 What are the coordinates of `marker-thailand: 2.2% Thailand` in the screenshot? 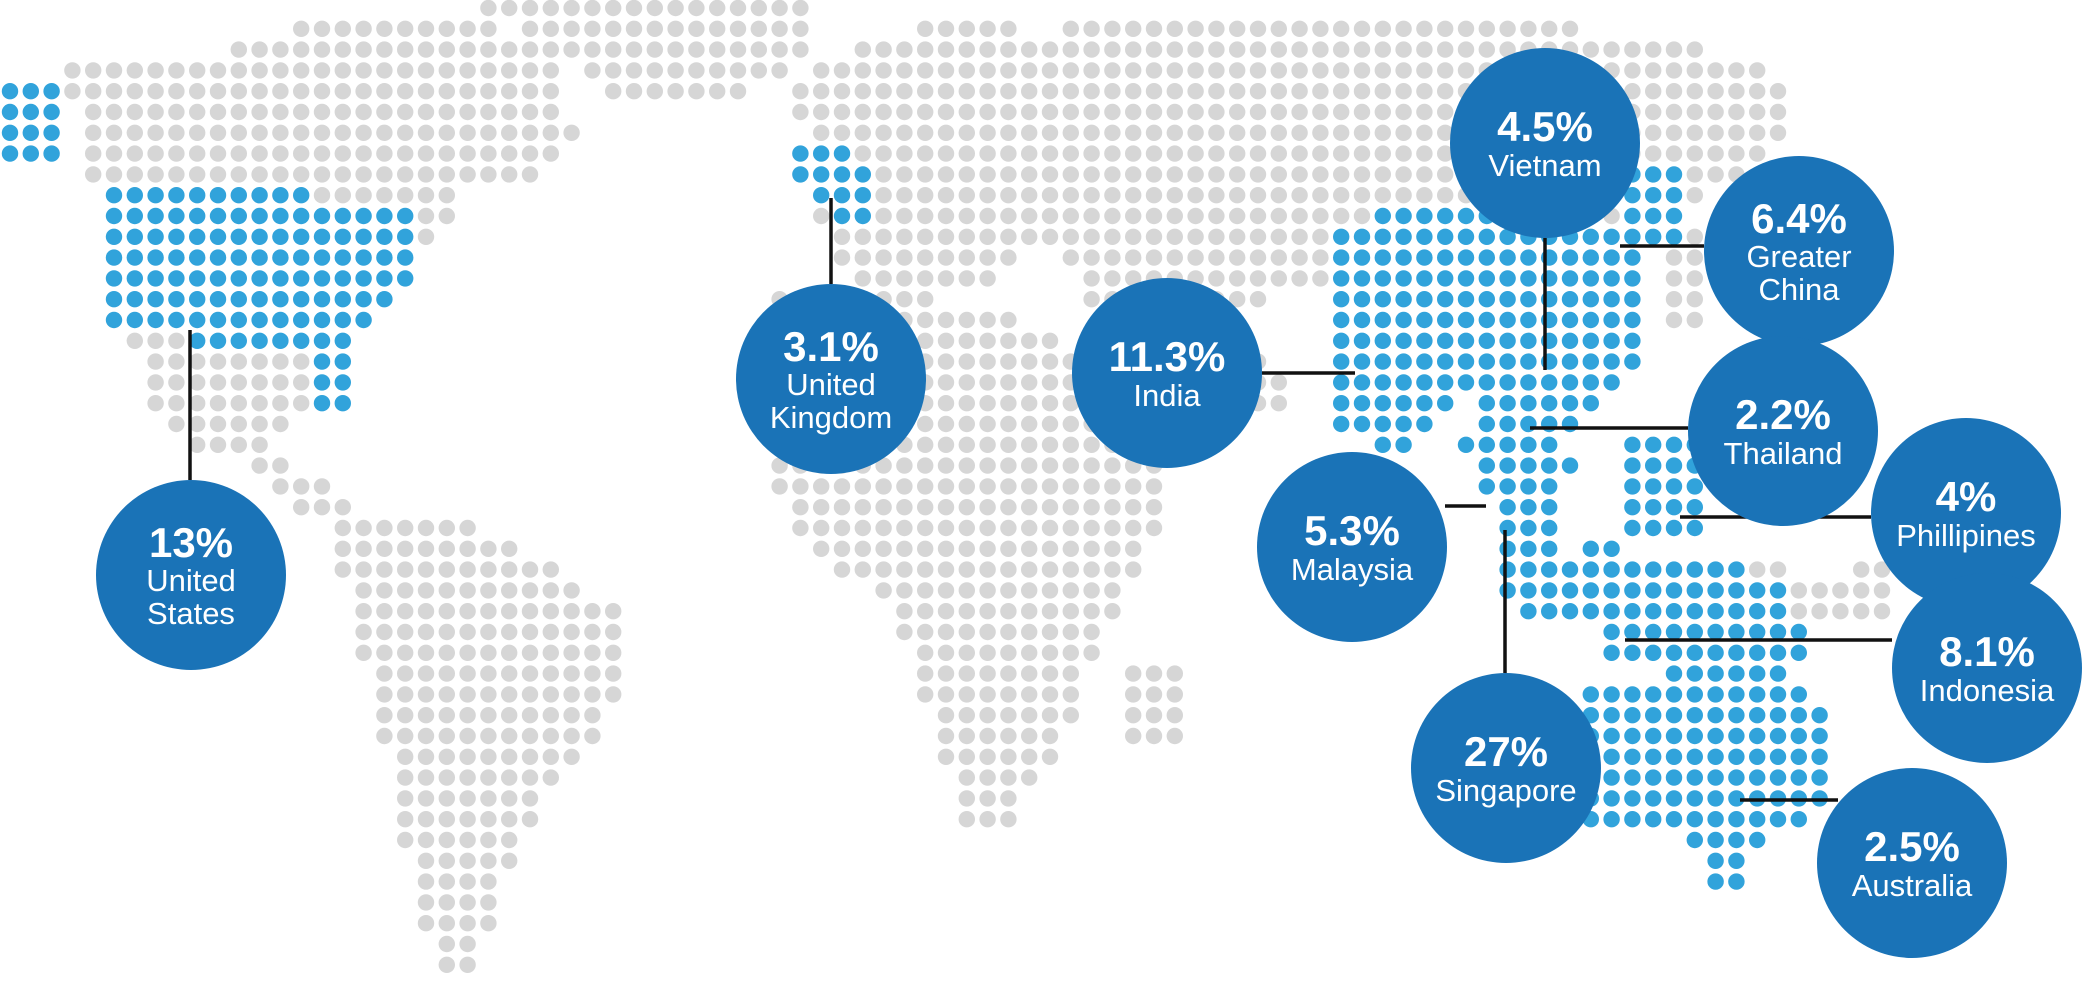 It's located at (1783, 431).